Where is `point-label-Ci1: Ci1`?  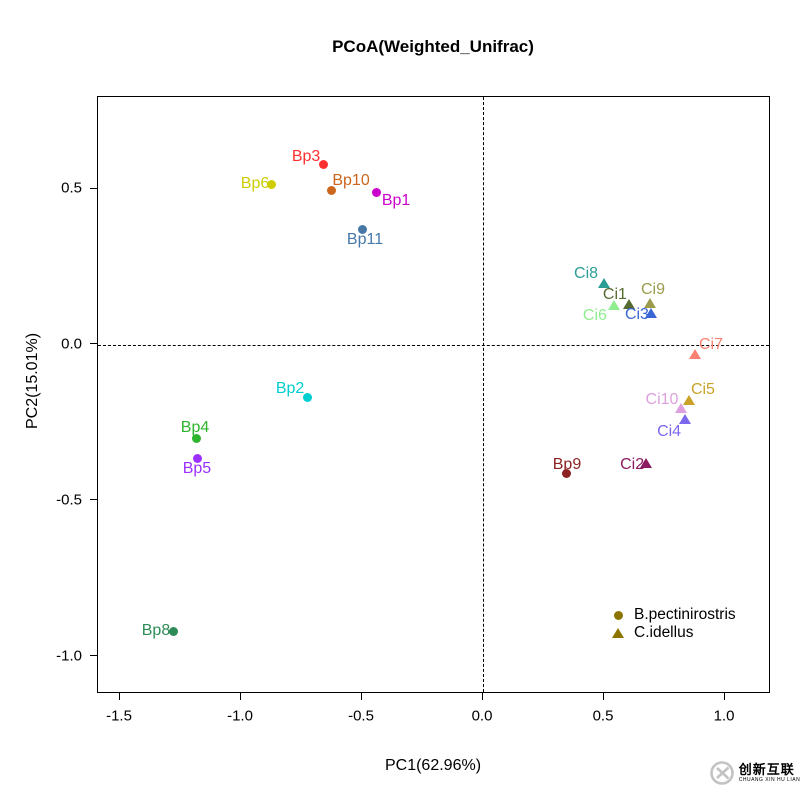
point-label-Ci1: Ci1 is located at coordinates (614, 295).